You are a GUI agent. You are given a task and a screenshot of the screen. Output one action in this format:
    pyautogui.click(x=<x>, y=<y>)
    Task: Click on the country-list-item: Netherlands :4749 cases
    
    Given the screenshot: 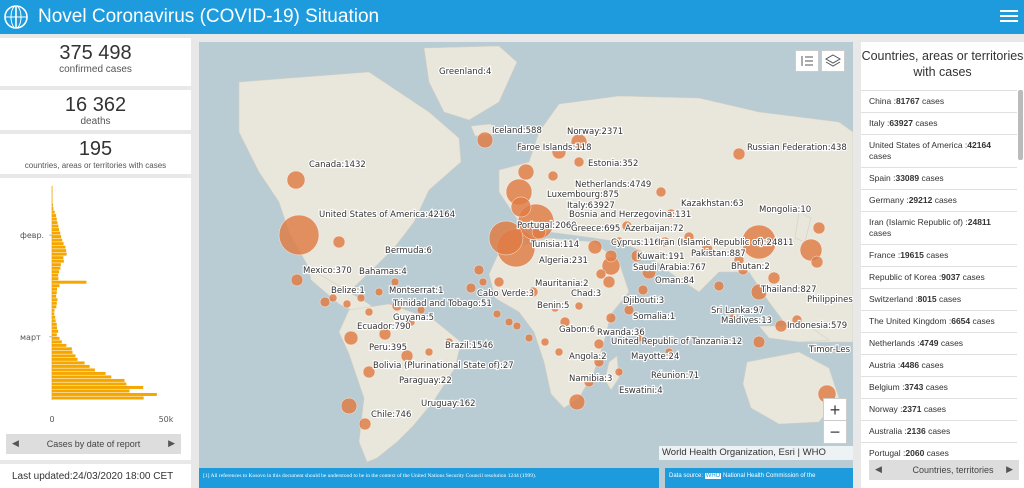 What is the action you would take?
    pyautogui.click(x=939, y=343)
    